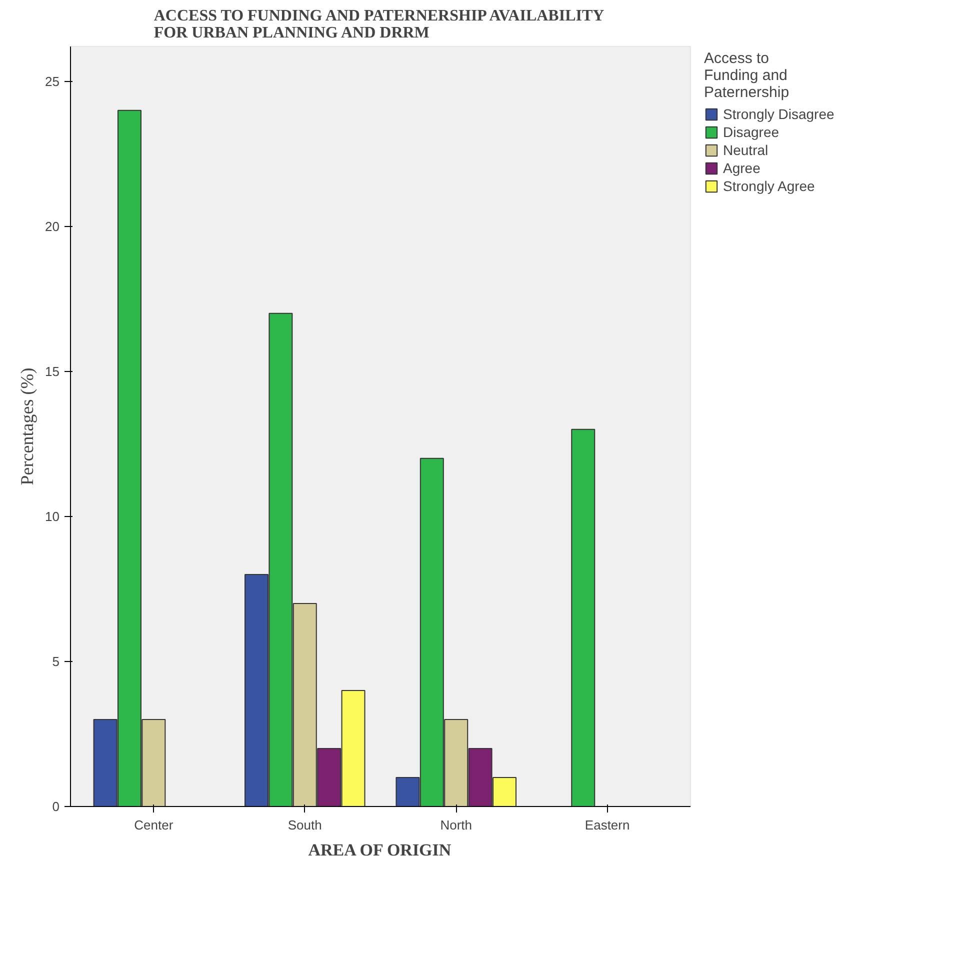 The height and width of the screenshot is (970, 967). I want to click on x-tick-label: South, so click(305, 825).